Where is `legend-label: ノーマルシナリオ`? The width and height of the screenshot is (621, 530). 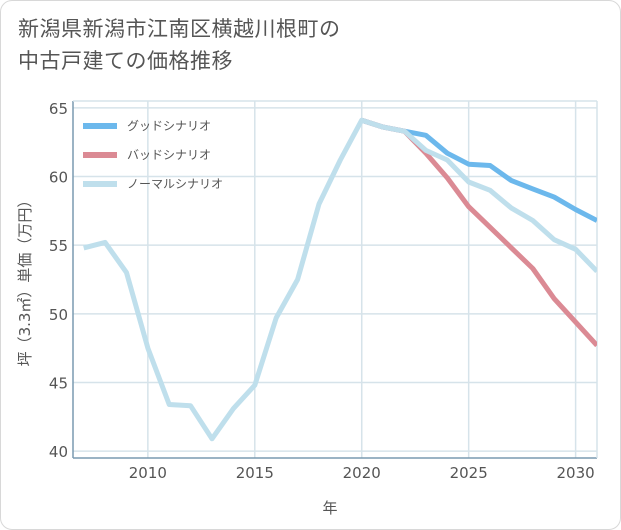 legend-label: ノーマルシナリオ is located at coordinates (175, 184).